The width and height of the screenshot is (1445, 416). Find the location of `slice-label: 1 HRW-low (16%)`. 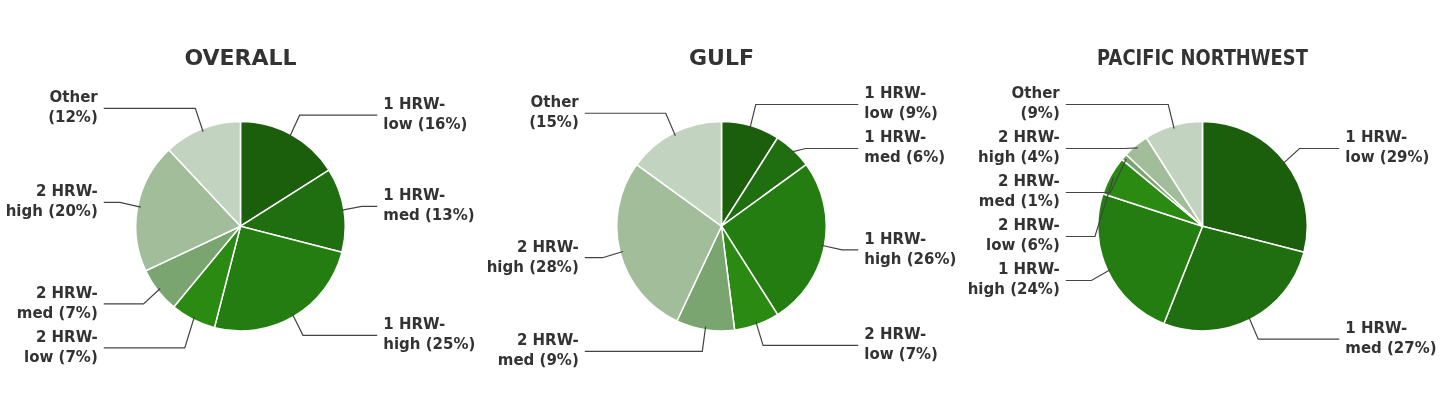

slice-label: 1 HRW-low (16%) is located at coordinates (425, 114).